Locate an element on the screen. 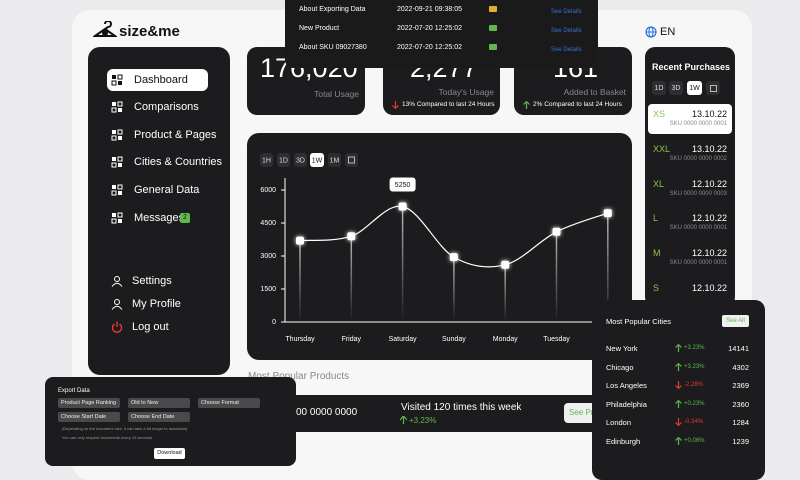  stat-change: 13% Compared to last 24 Hours is located at coordinates (448, 104).